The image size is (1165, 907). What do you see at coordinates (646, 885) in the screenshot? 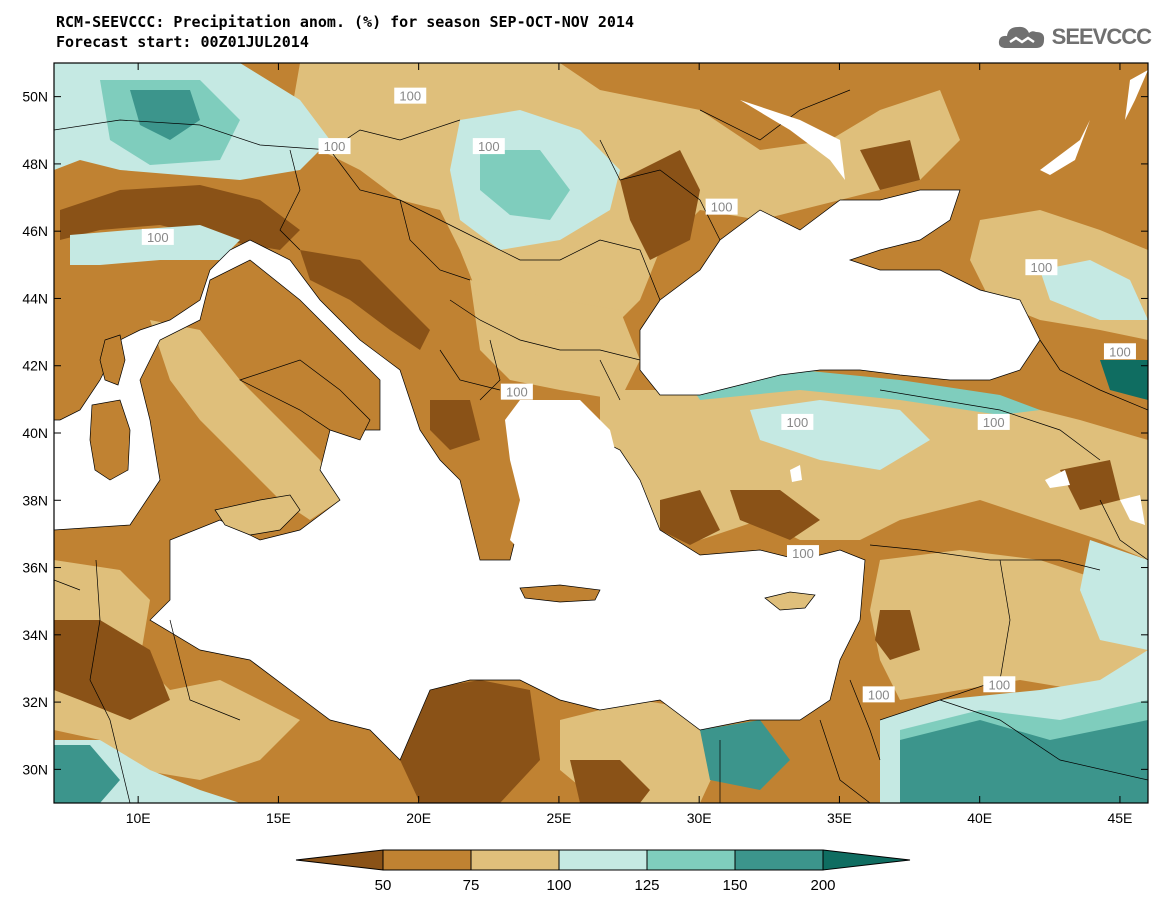
I see `colorbar-label: 125` at bounding box center [646, 885].